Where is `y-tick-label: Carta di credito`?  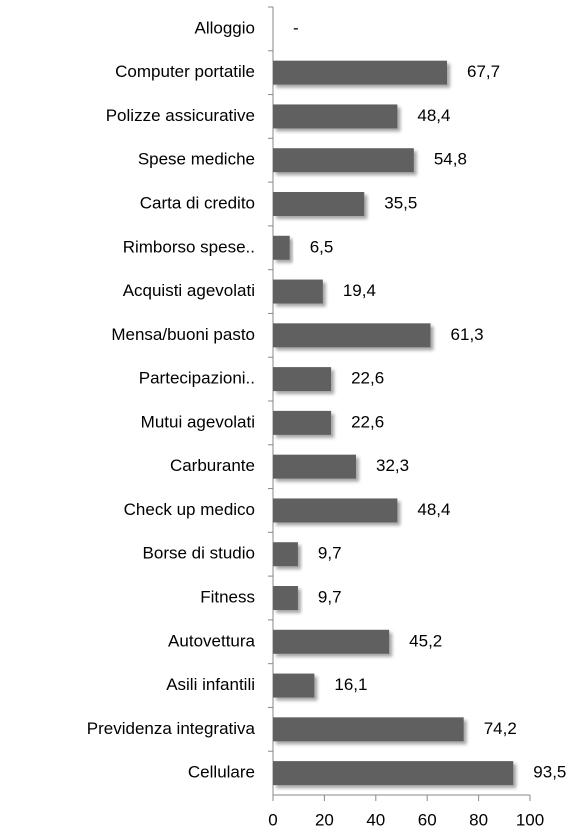
y-tick-label: Carta di credito is located at coordinates (197, 202).